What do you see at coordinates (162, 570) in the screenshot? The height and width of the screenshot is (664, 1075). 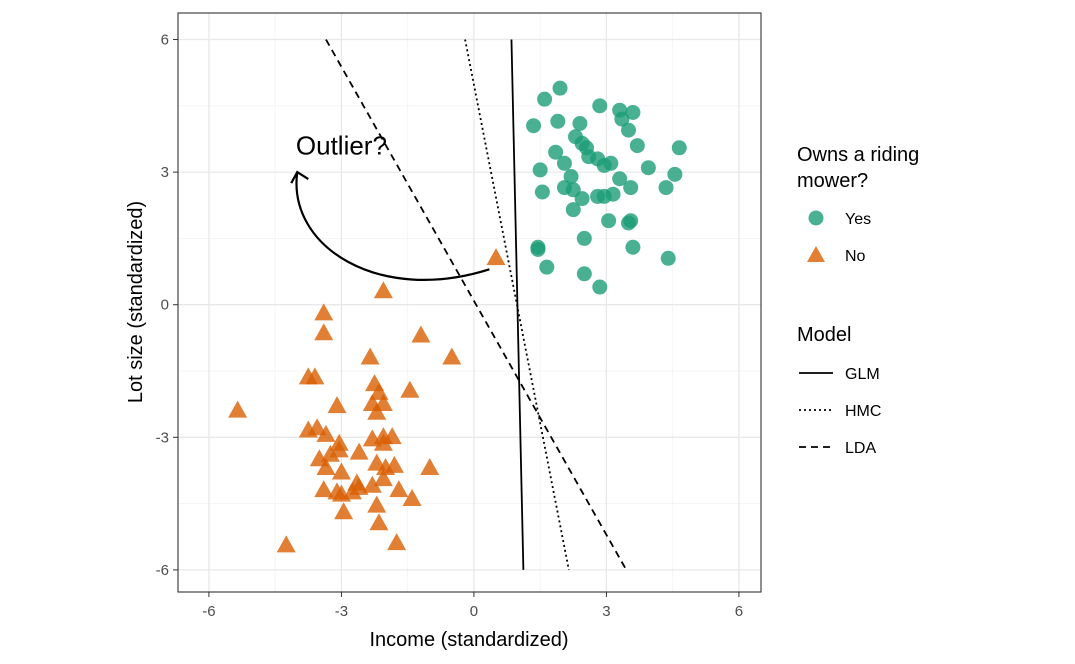 I see `y-tick-label: -6` at bounding box center [162, 570].